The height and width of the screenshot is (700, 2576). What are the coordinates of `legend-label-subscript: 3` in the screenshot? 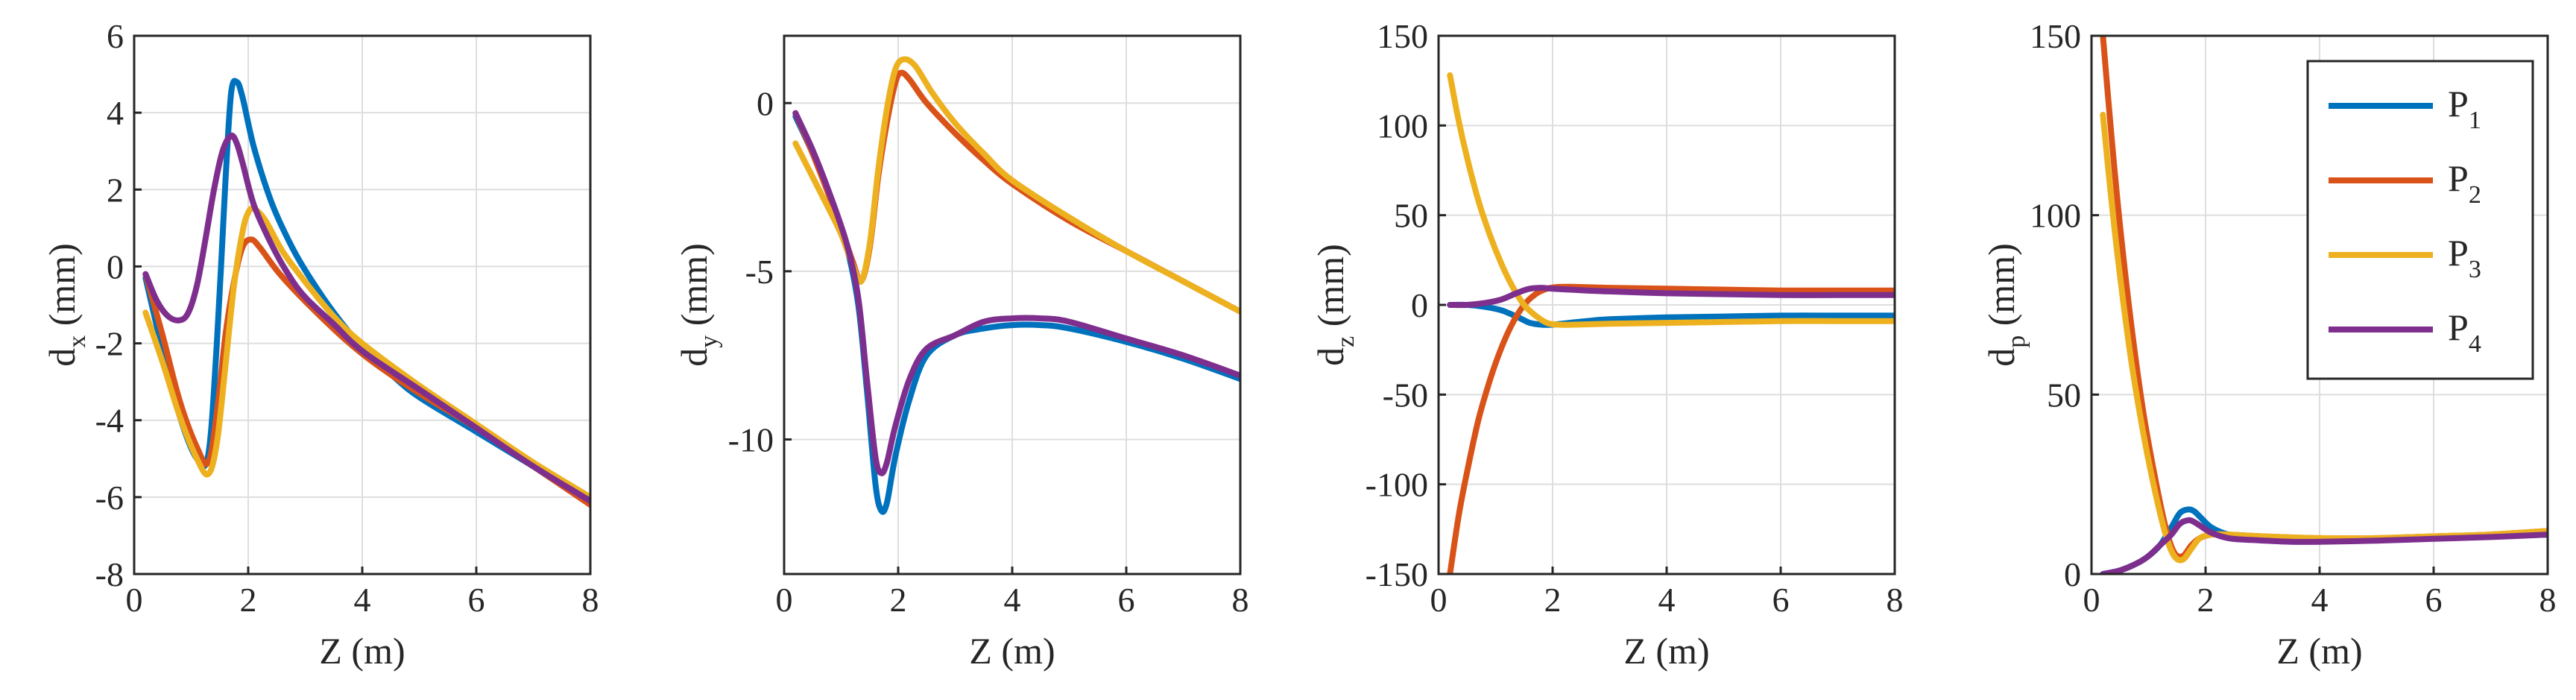 It's located at (2475, 269).